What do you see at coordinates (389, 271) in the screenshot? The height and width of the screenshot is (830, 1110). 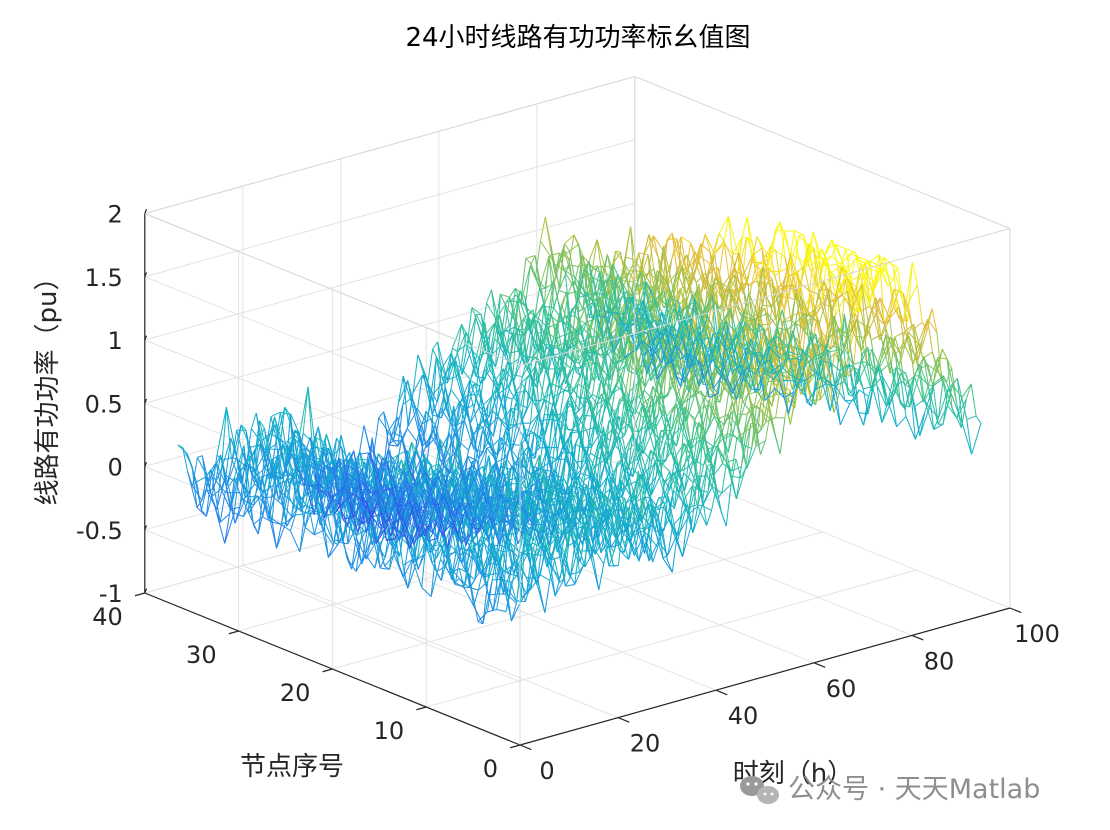 I see `grid-line` at bounding box center [389, 271].